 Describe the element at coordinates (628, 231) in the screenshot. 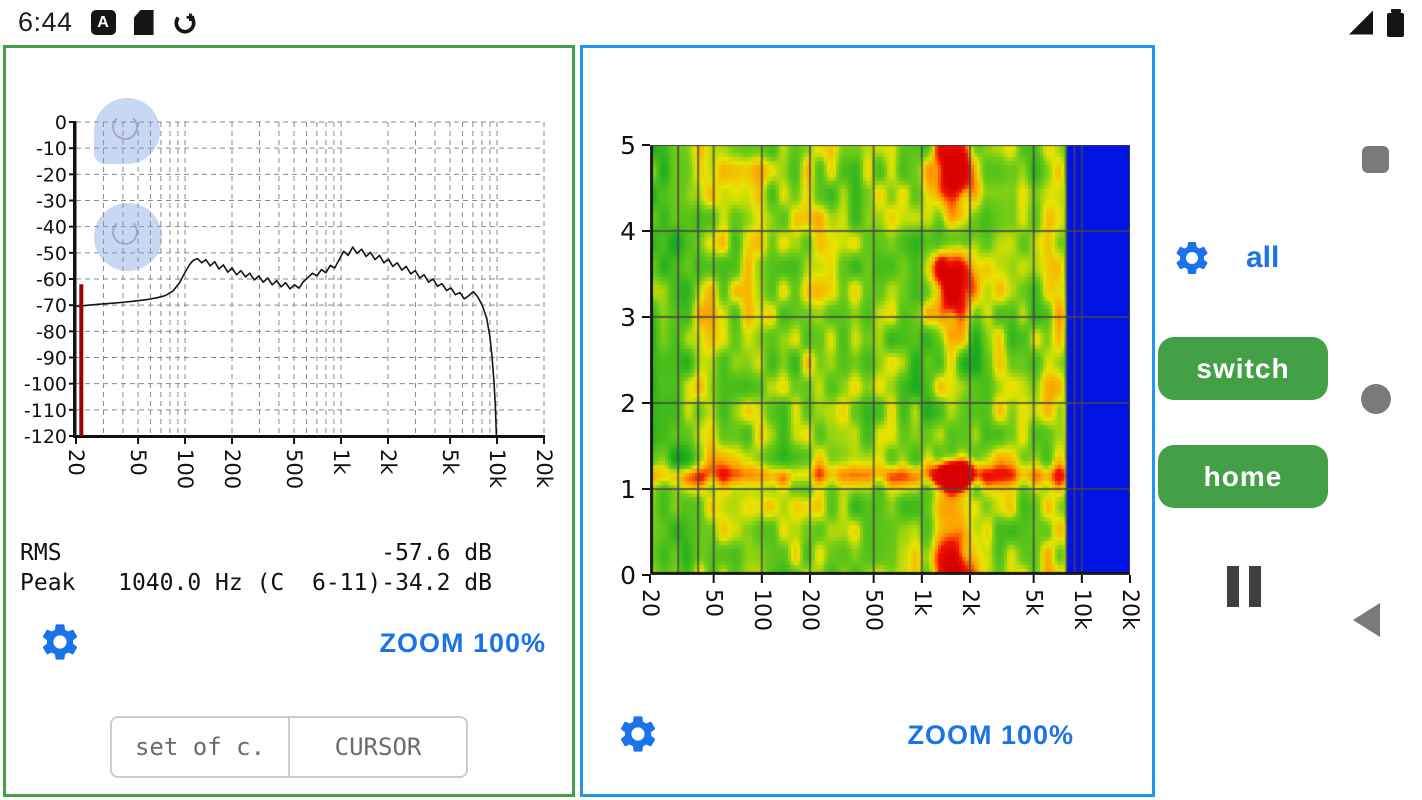

I see `svg-text: 4` at that location.